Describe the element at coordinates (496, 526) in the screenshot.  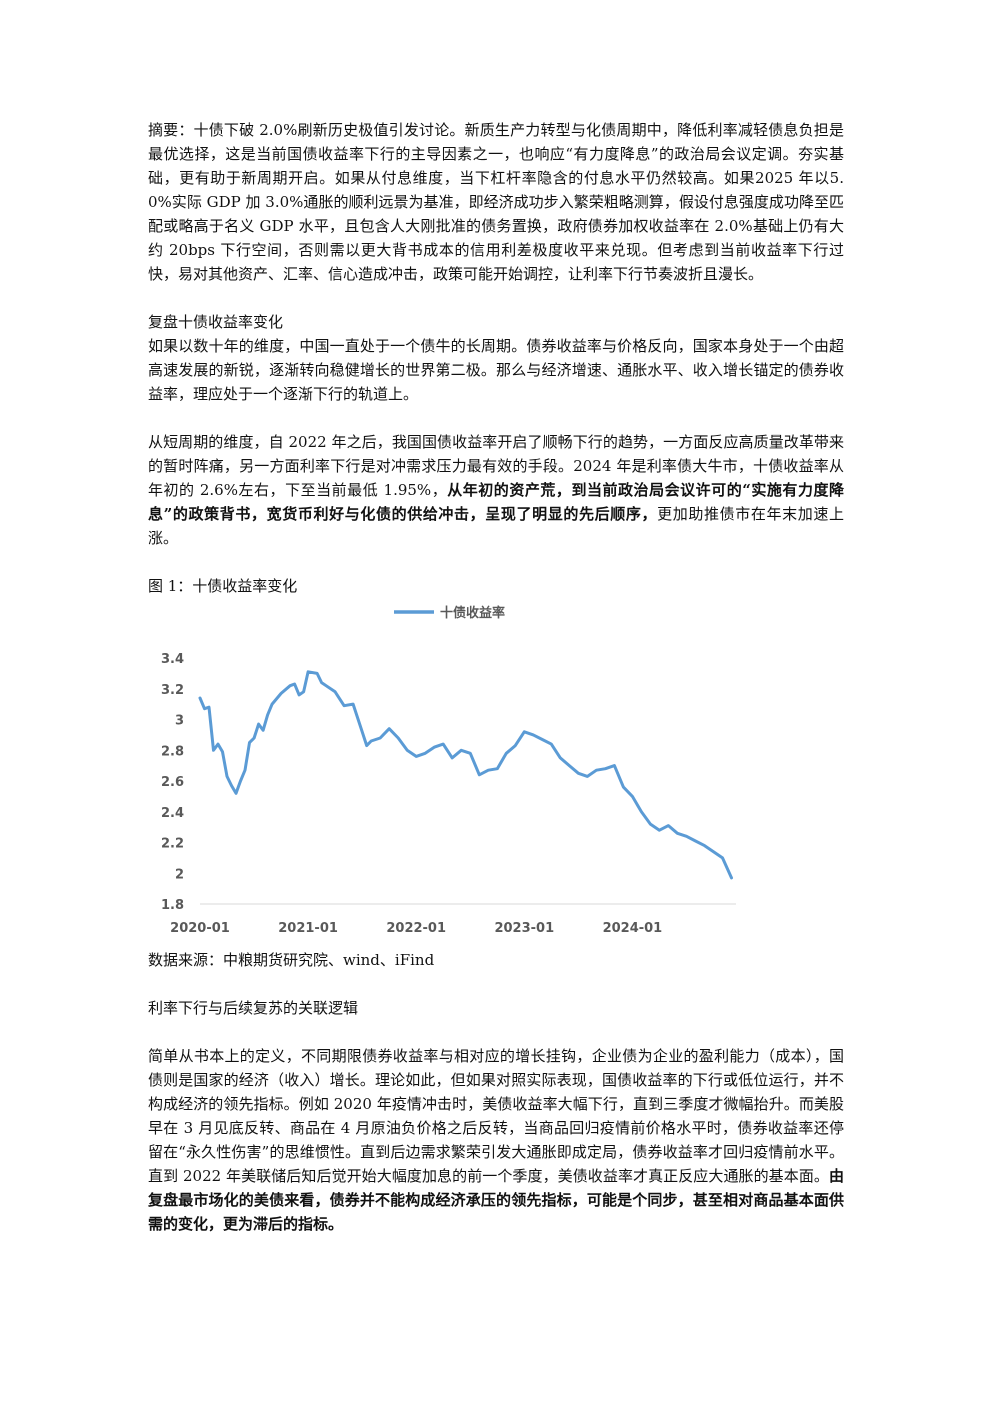
I see `review-paragraph-2-tail: 更加助推债市在年末加速上涨。` at that location.